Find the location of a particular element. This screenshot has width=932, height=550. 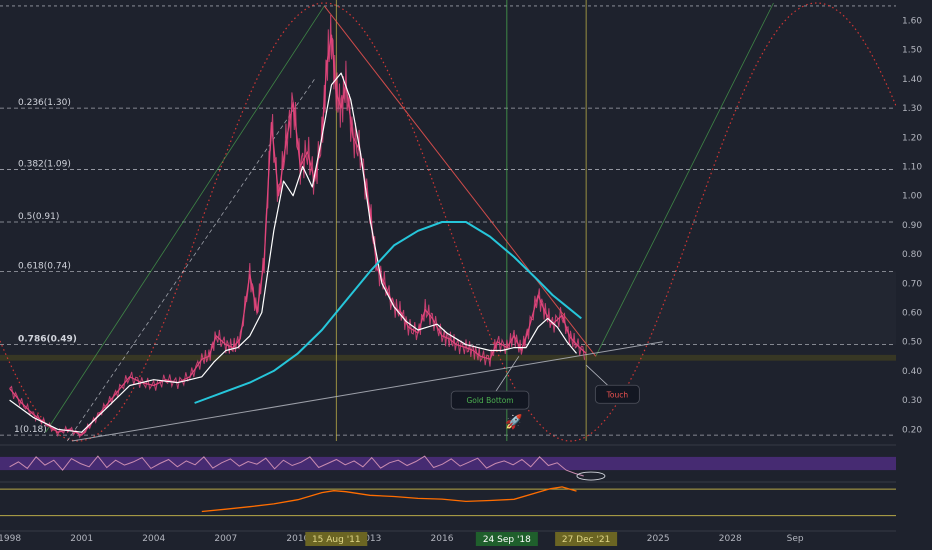

x-tick-label: 2004 is located at coordinates (153, 539).